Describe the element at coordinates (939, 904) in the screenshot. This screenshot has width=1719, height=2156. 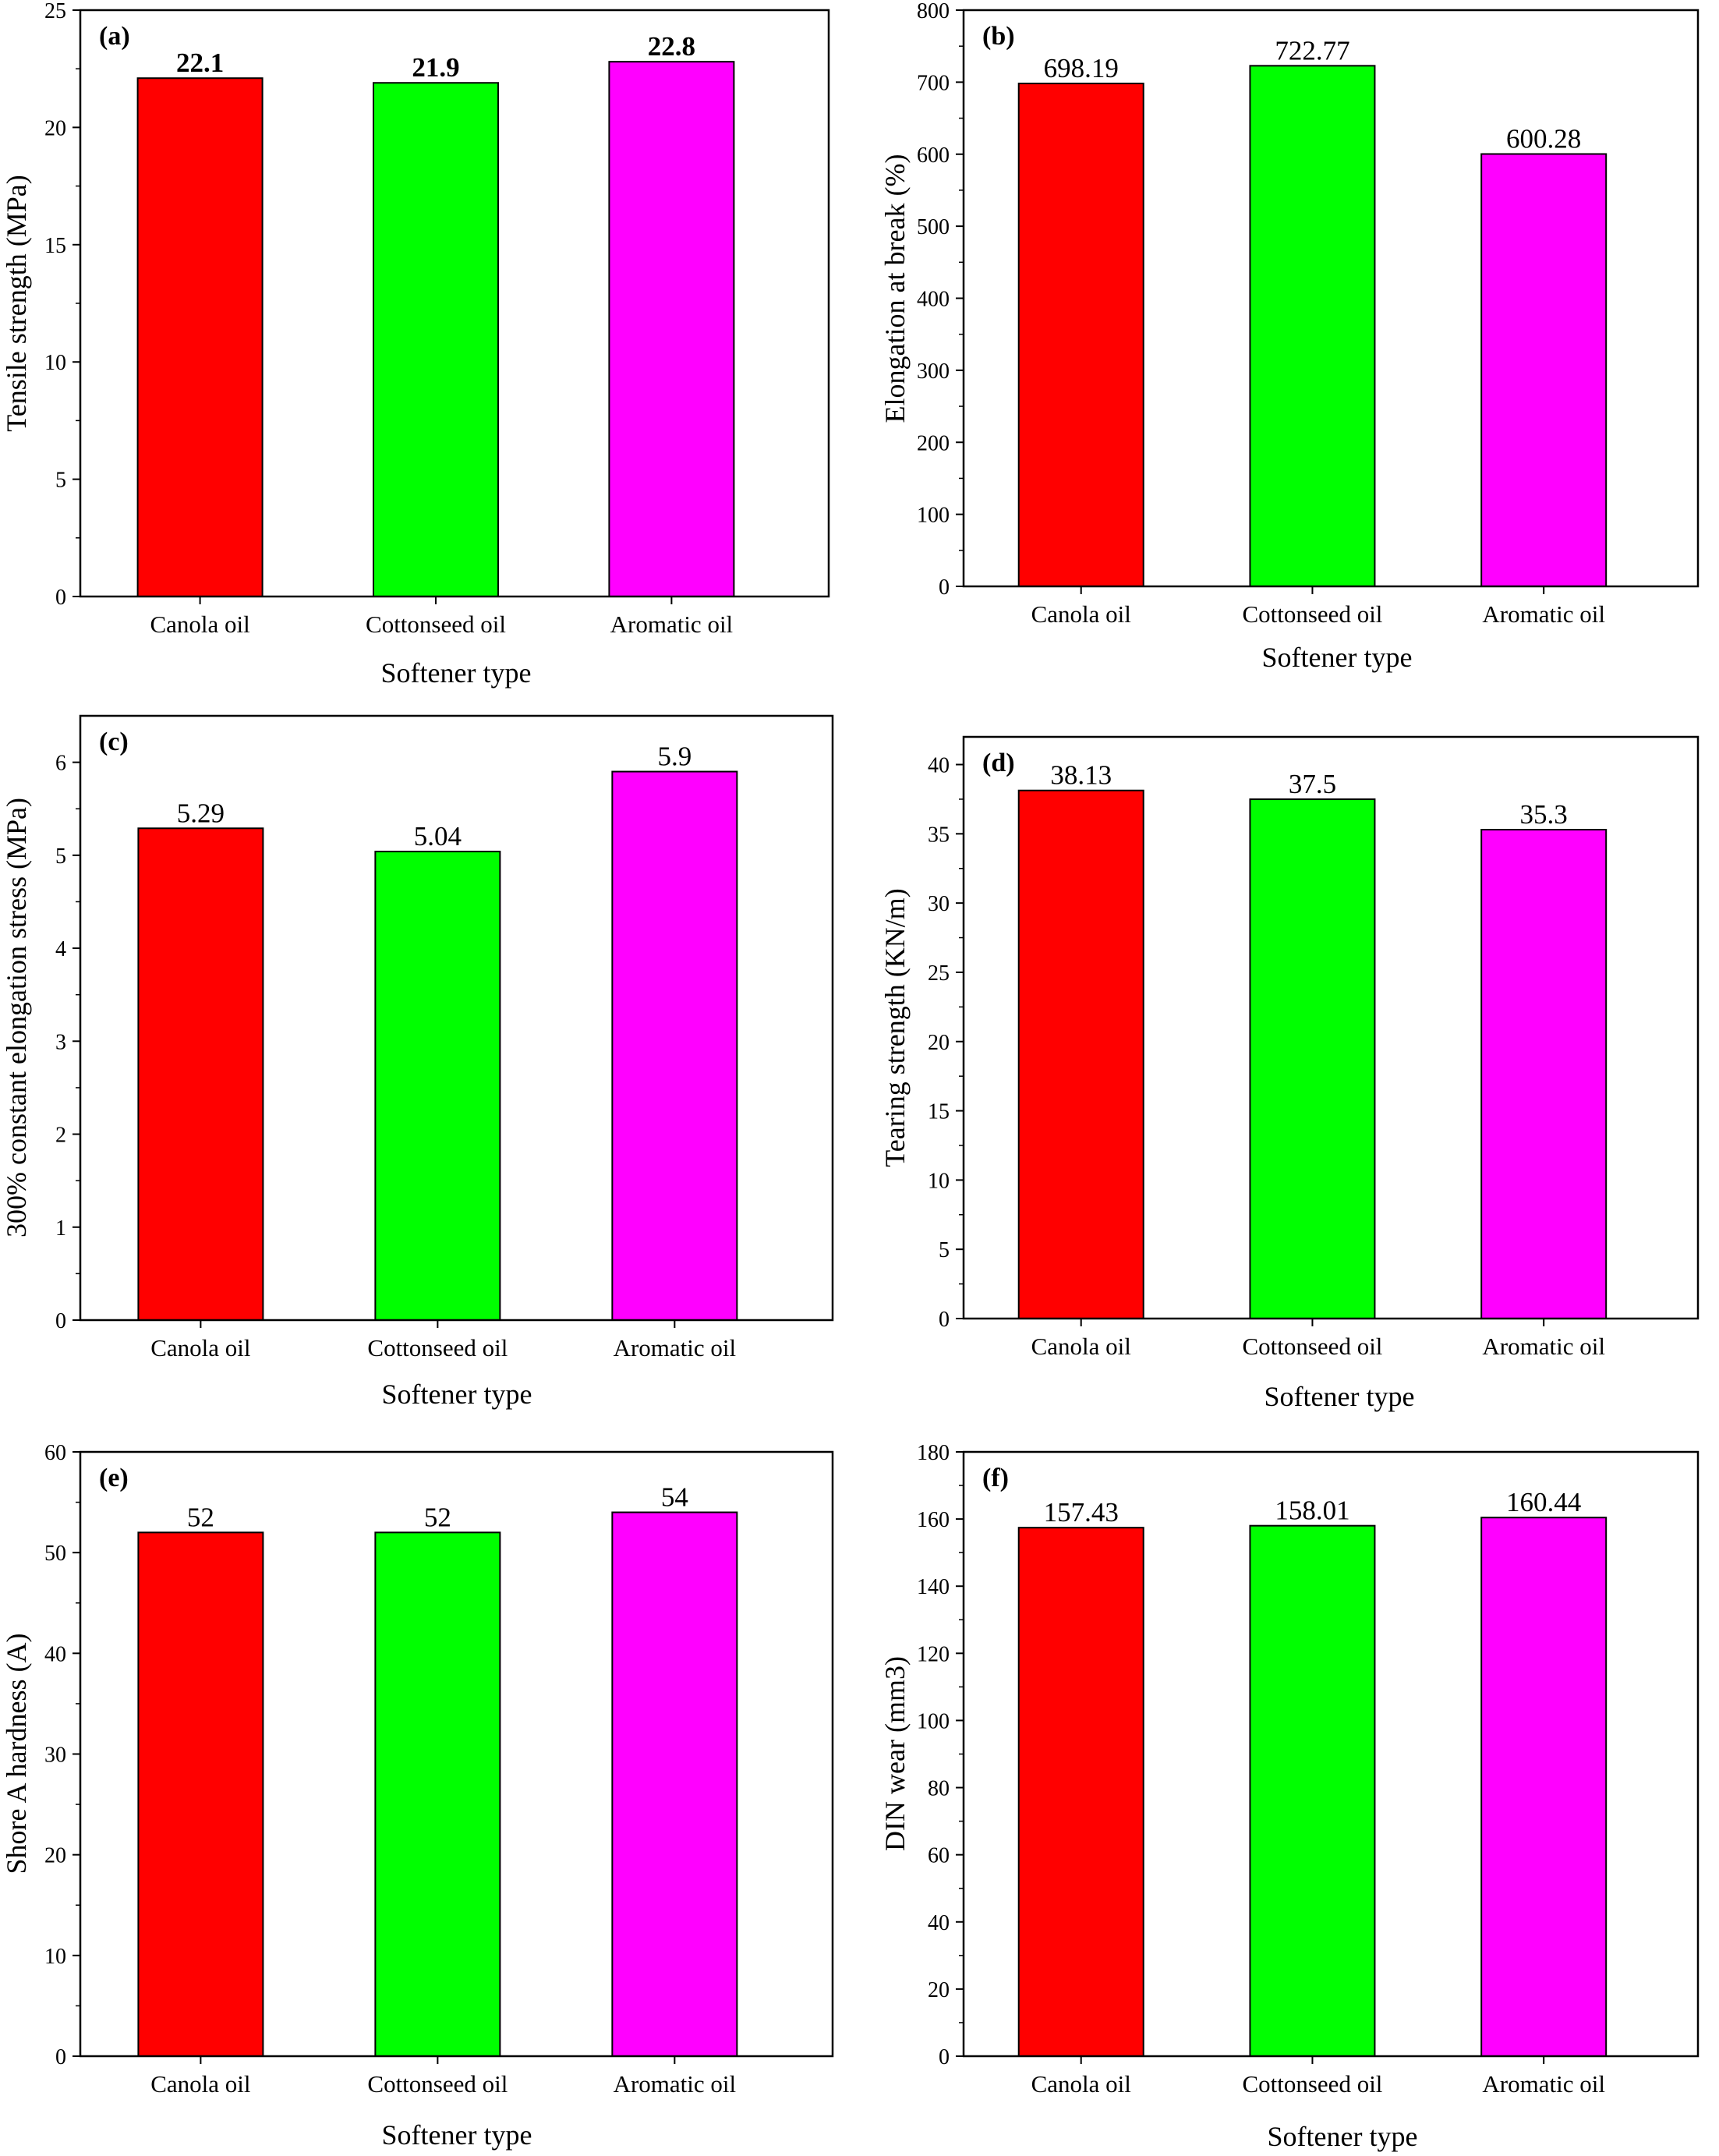
I see `y-tick-label: 30` at that location.